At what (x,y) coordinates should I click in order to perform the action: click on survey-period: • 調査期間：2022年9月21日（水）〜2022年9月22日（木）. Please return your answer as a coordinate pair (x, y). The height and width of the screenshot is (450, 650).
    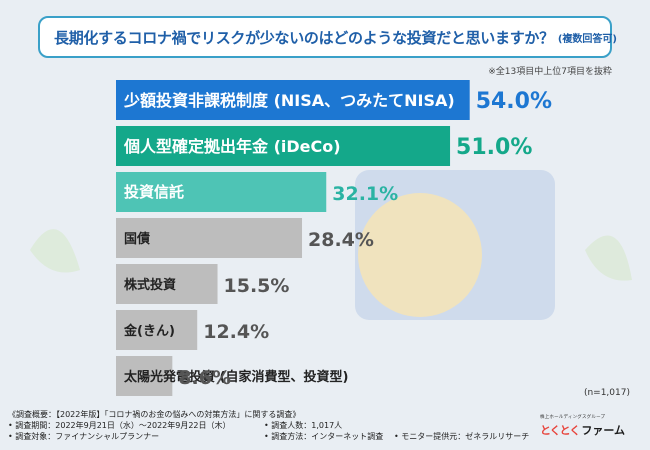
    Looking at the image, I should click on (119, 425).